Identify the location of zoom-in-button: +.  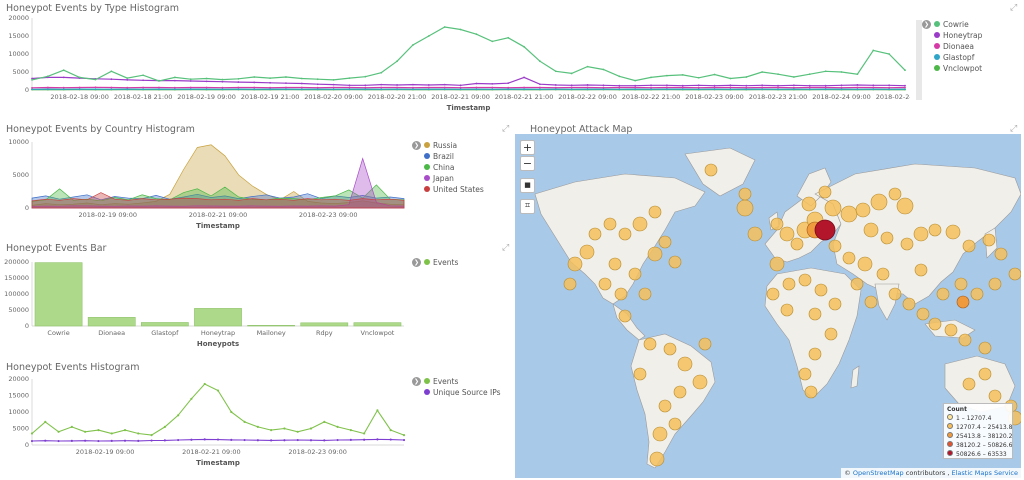
(527, 147).